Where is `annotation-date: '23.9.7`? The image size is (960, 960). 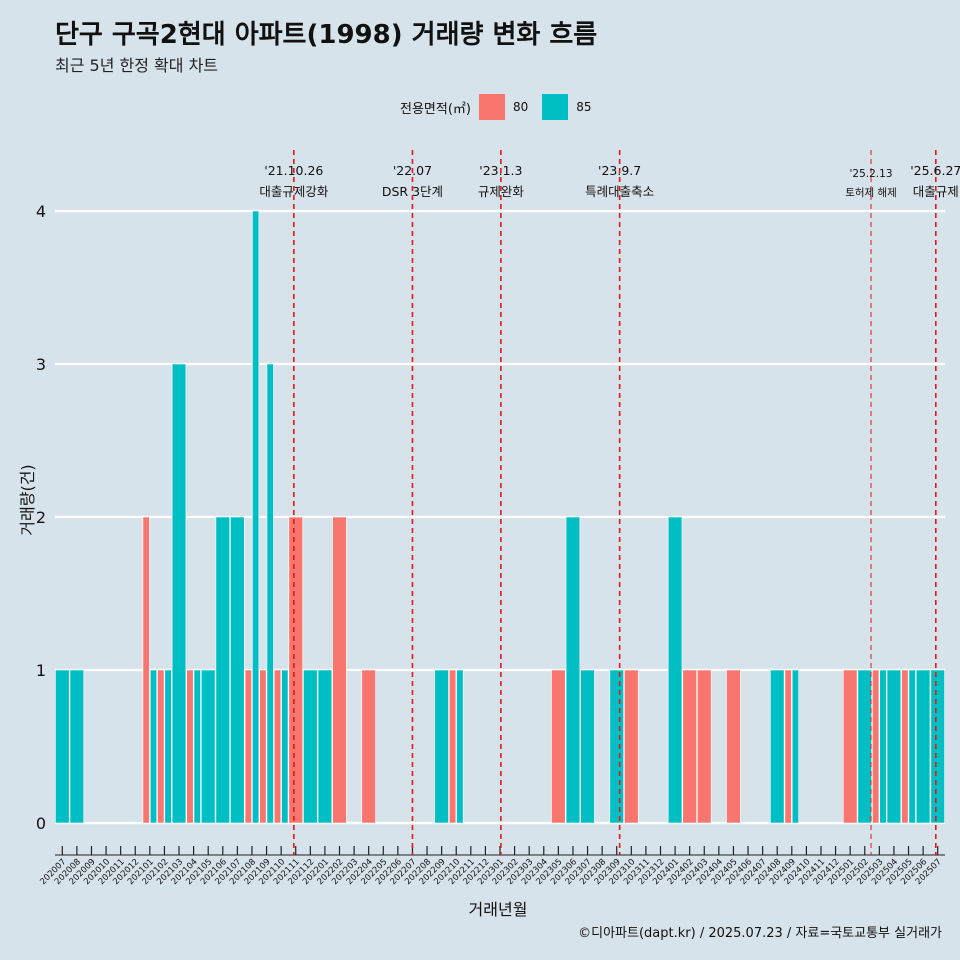
annotation-date: '23.9.7 is located at coordinates (619, 170).